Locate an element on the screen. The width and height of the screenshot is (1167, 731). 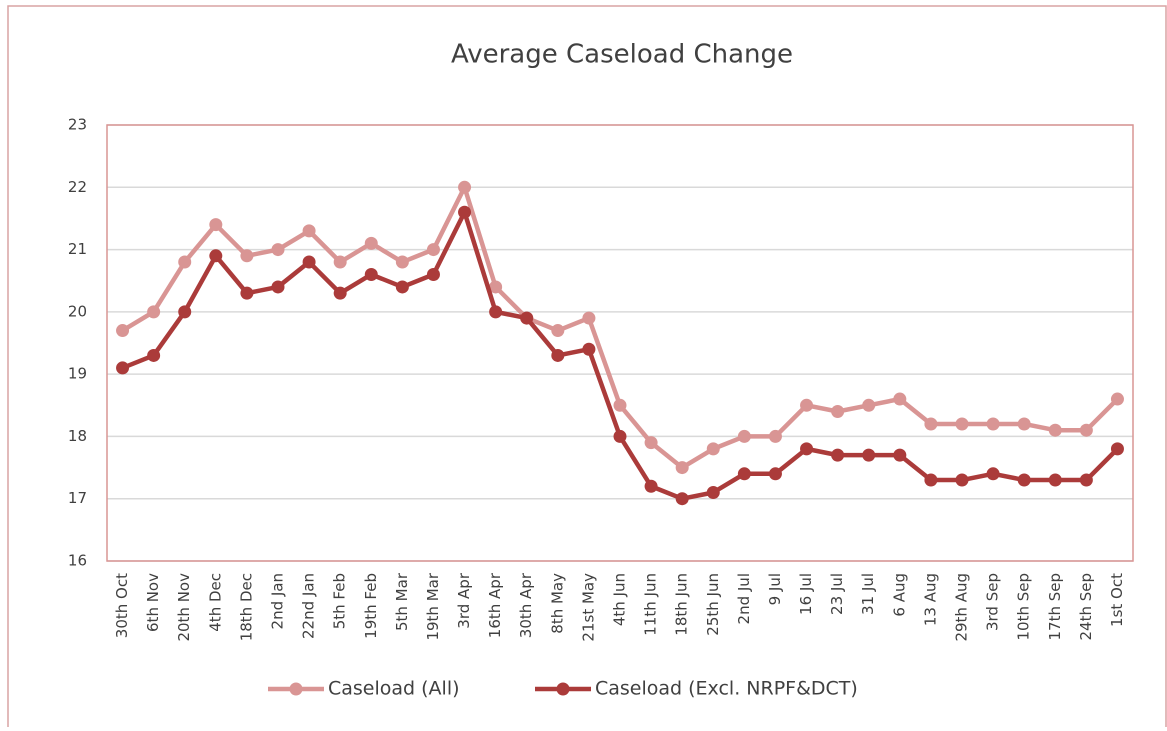
legend-label: Caseload (All) is located at coordinates (394, 689).